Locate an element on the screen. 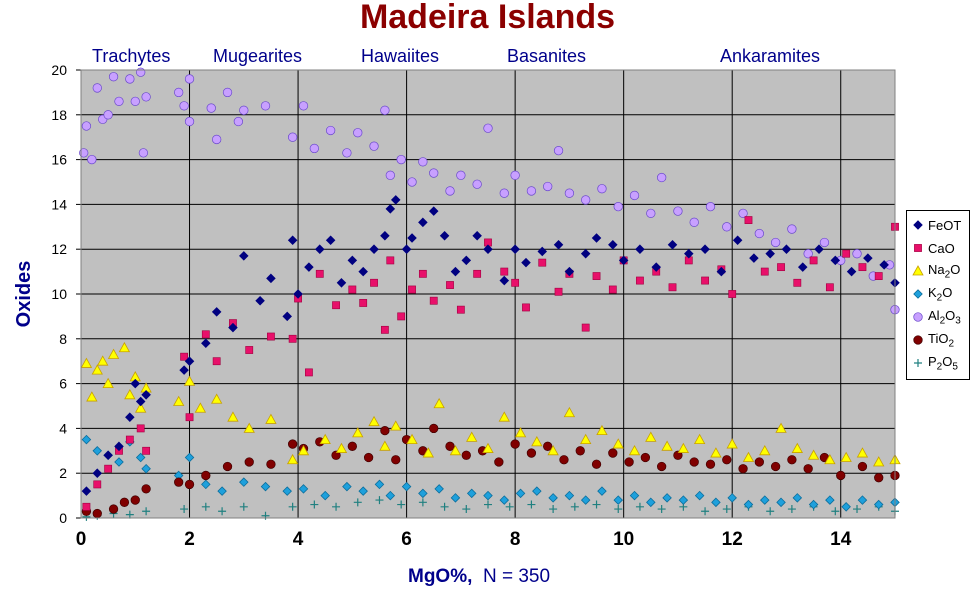  sample-count: N = 350 is located at coordinates (516, 576).